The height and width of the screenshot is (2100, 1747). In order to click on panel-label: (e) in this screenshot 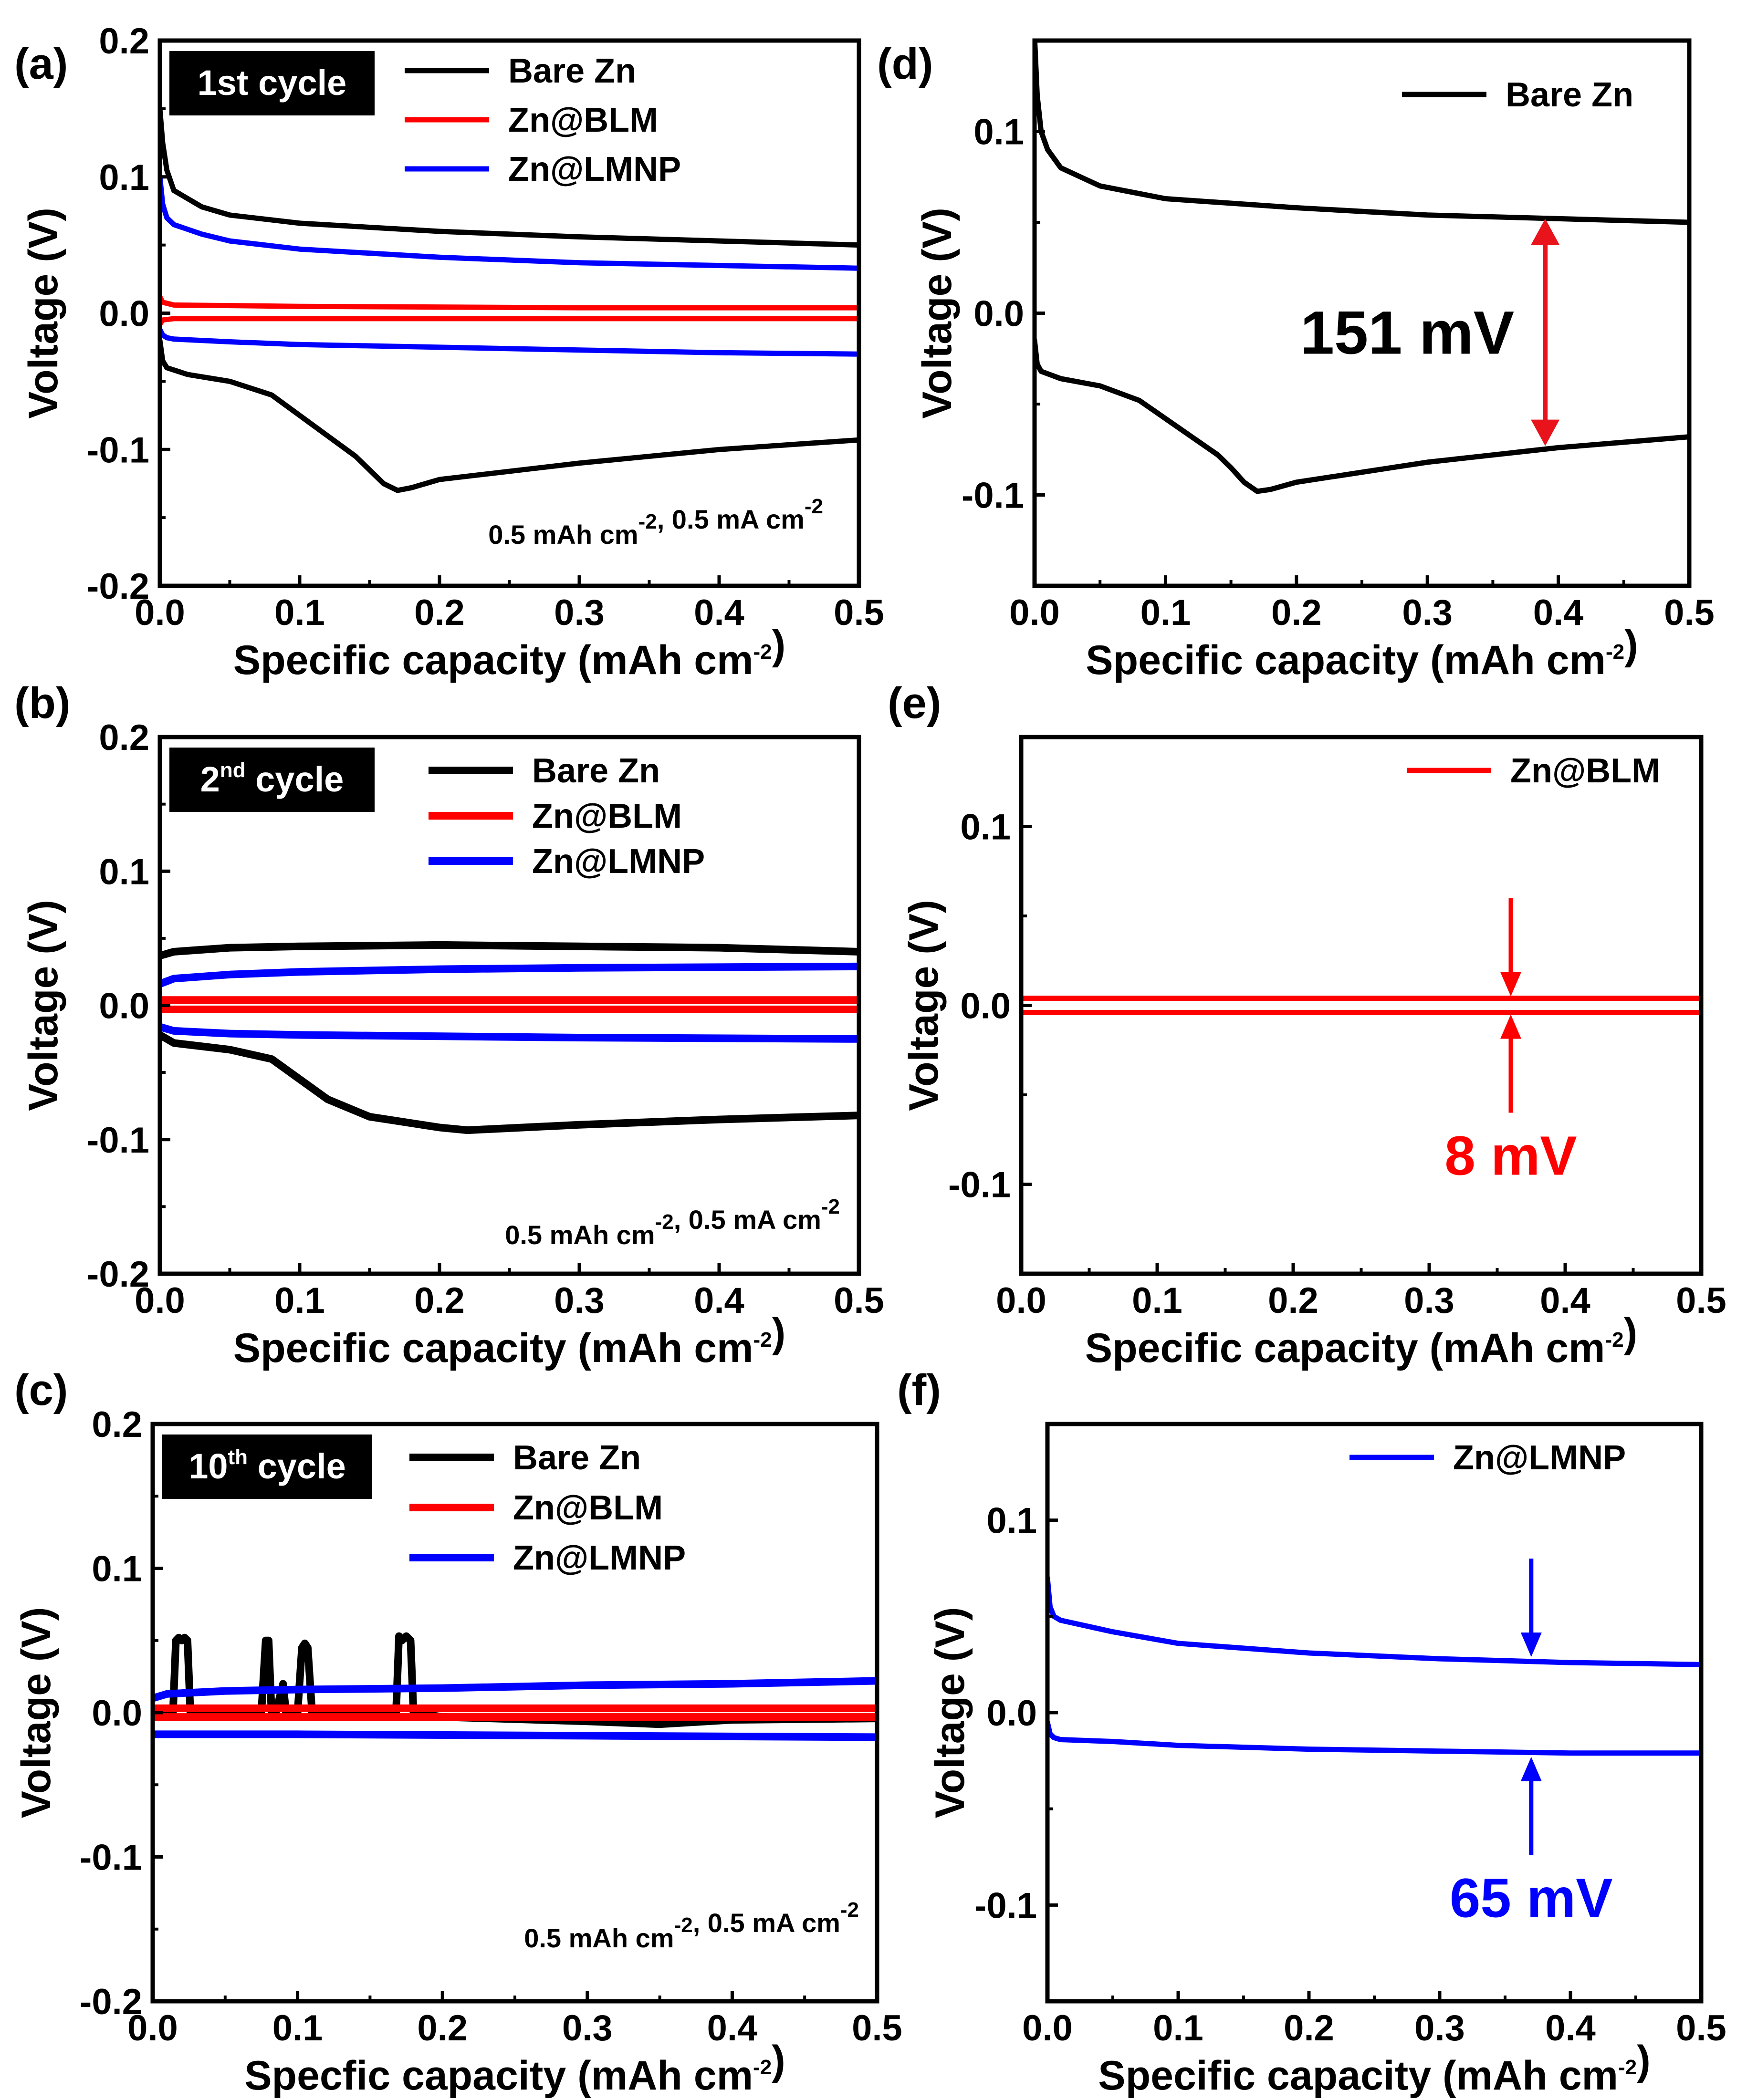, I will do `click(915, 704)`.